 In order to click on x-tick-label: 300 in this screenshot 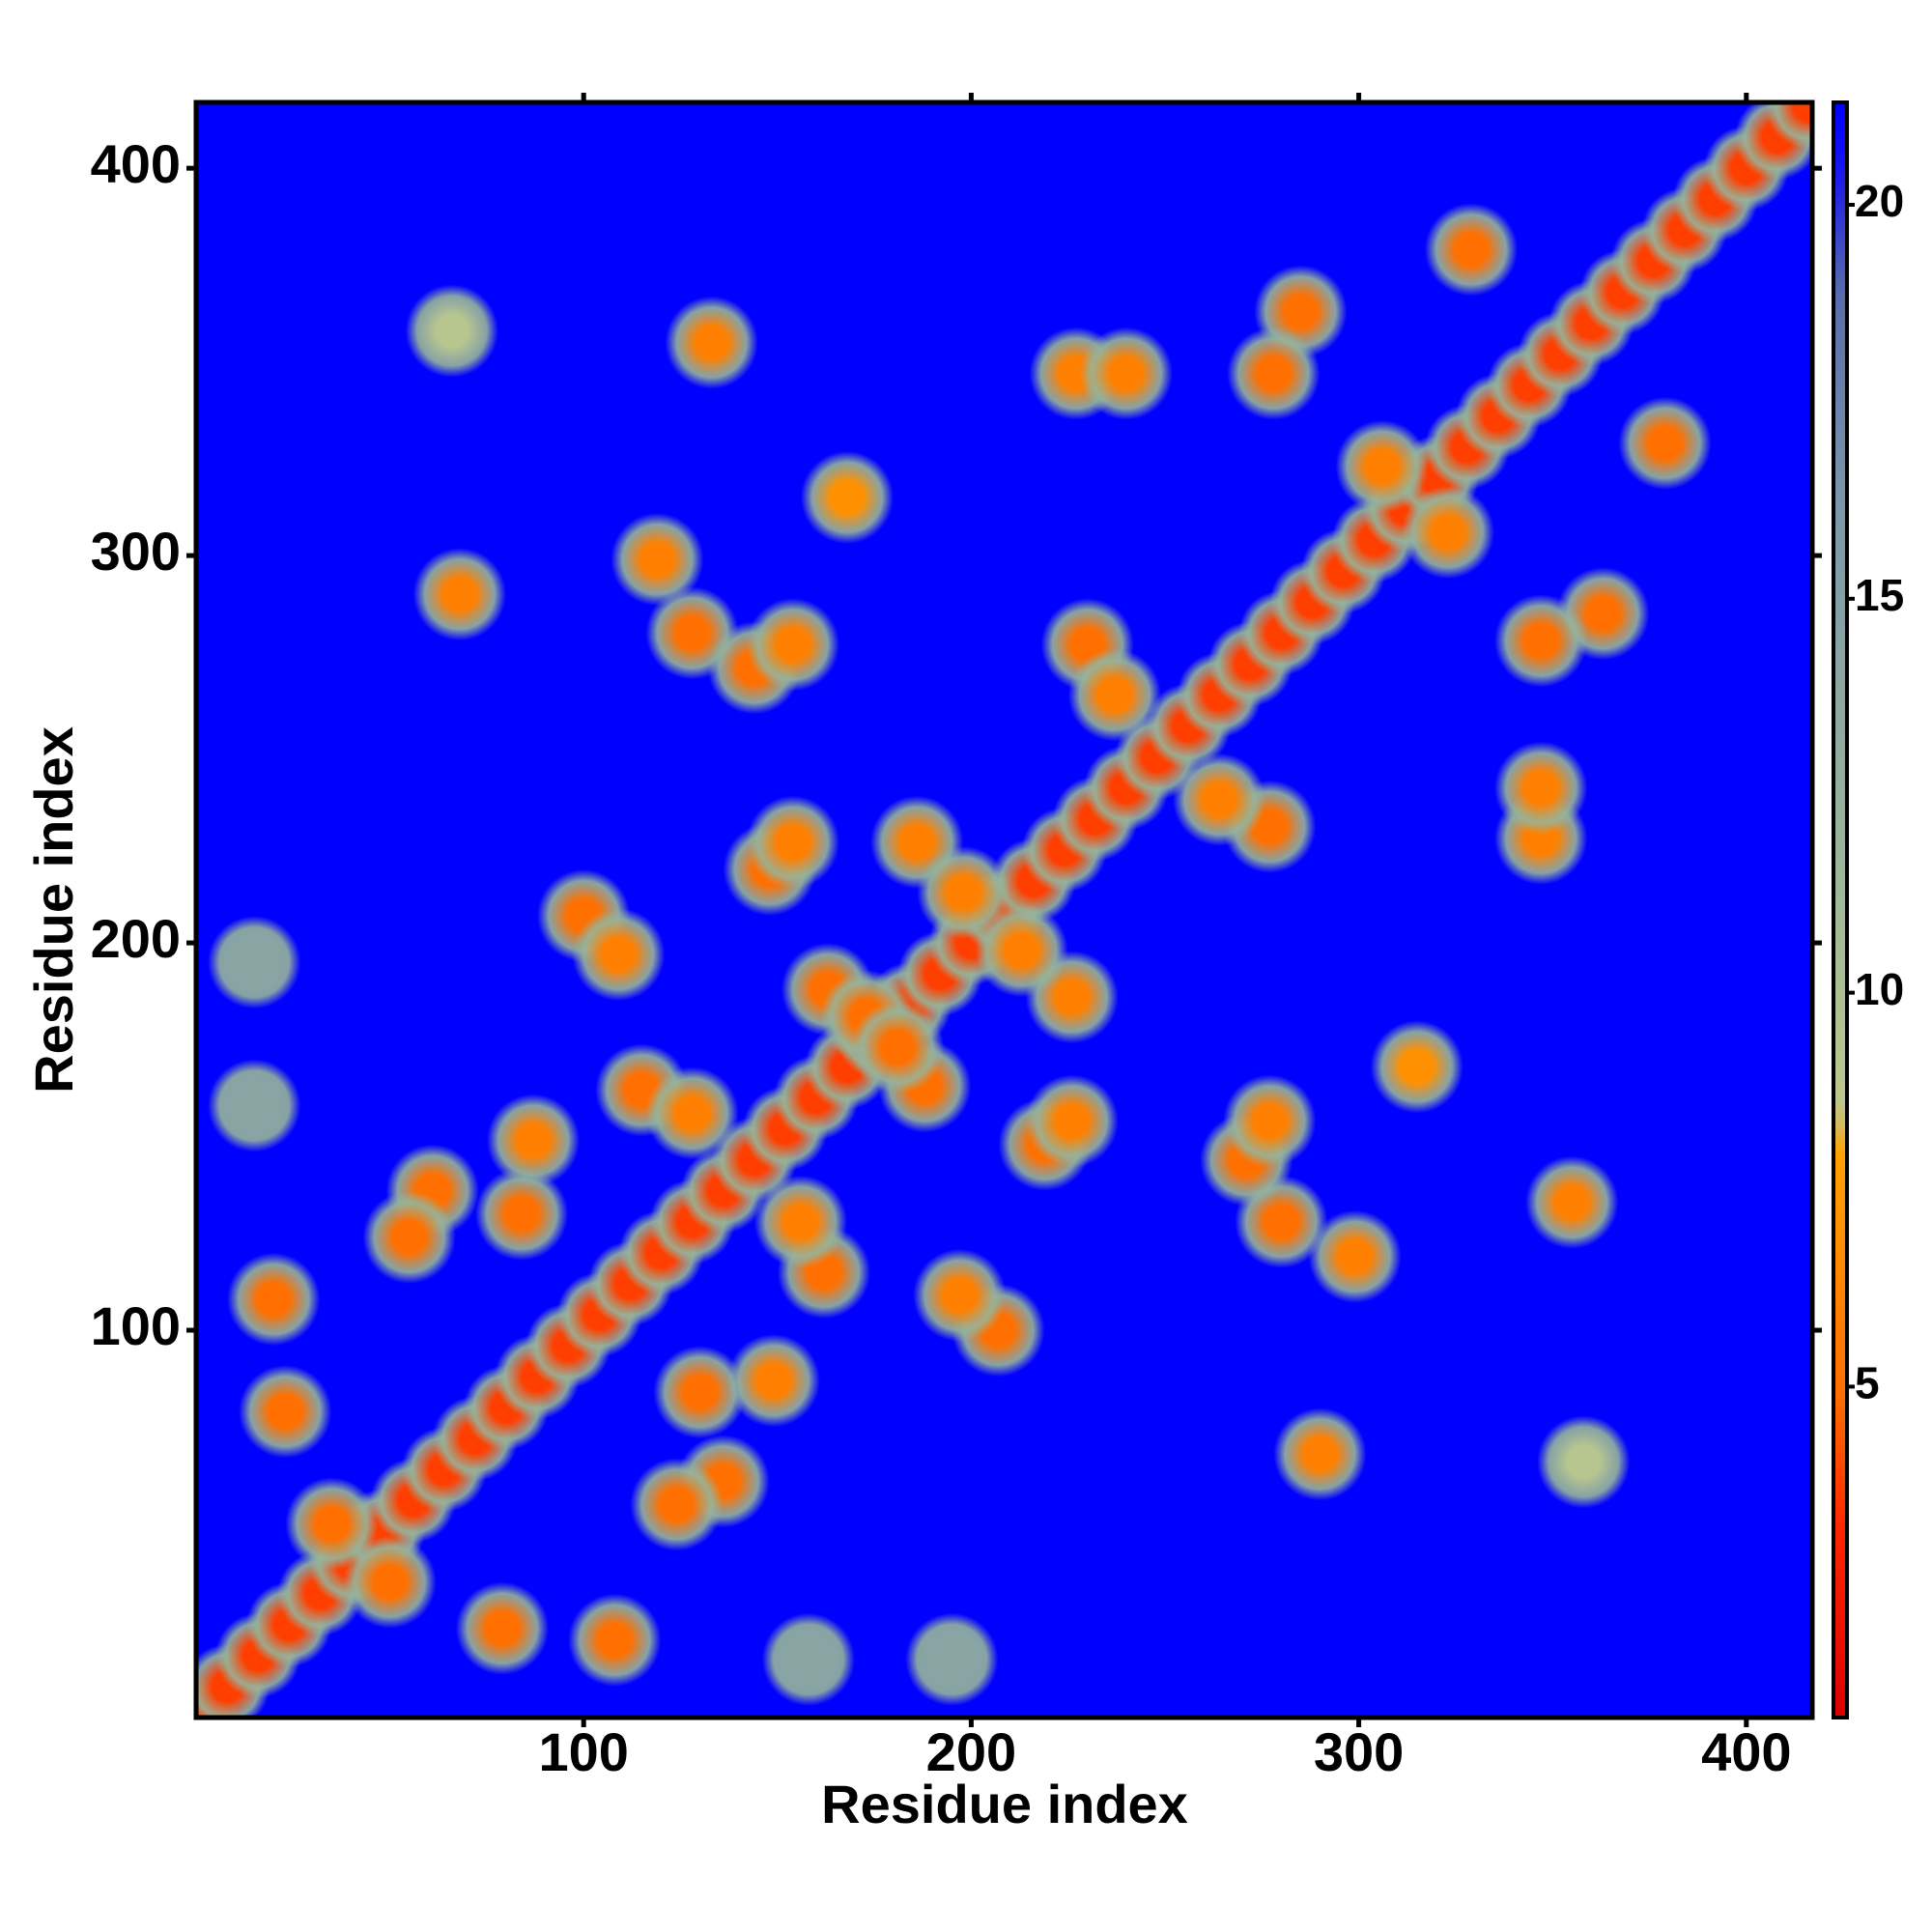, I will do `click(1359, 1751)`.